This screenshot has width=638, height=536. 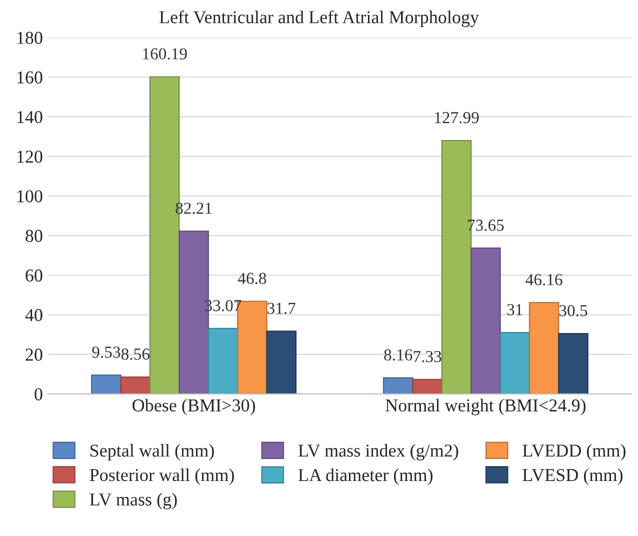 I want to click on data-label: 160.19, so click(x=165, y=54).